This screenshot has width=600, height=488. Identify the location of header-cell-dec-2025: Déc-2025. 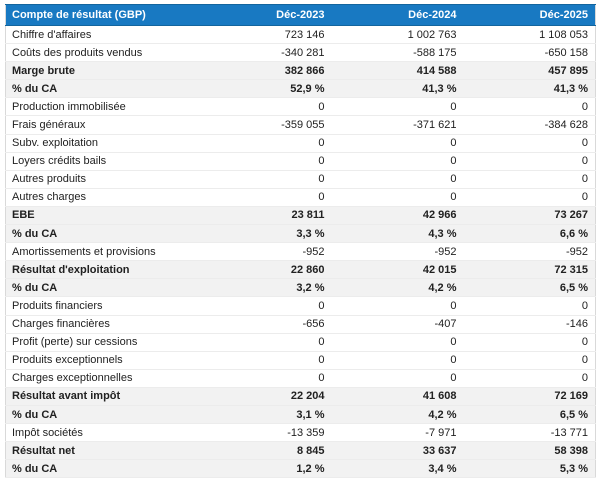
(529, 15).